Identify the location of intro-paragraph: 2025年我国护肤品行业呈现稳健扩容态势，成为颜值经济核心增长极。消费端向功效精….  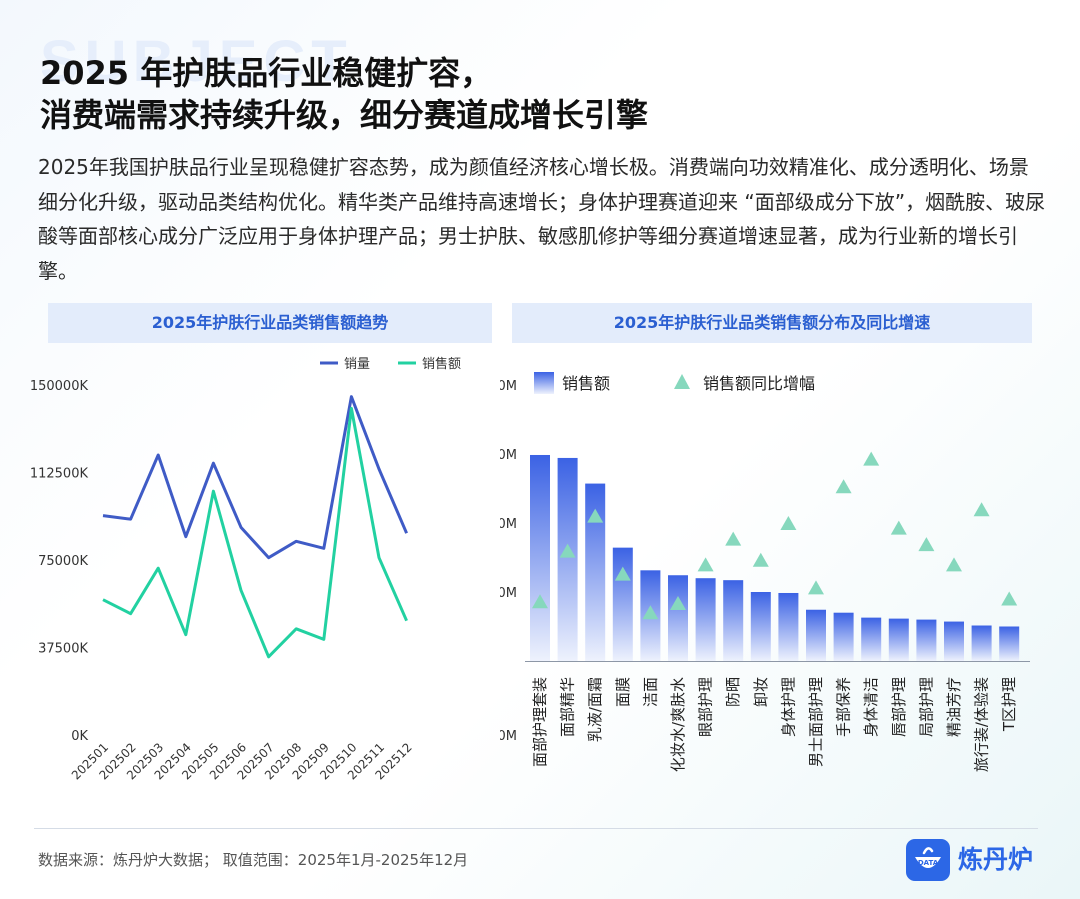
(542, 219).